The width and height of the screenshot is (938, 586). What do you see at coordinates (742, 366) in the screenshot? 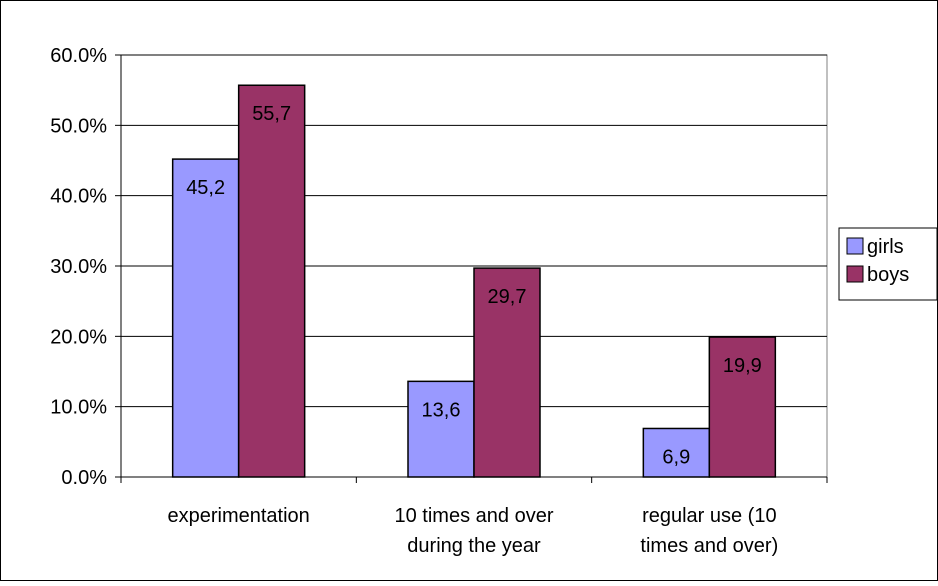
I see `data-label: 19,9` at bounding box center [742, 366].